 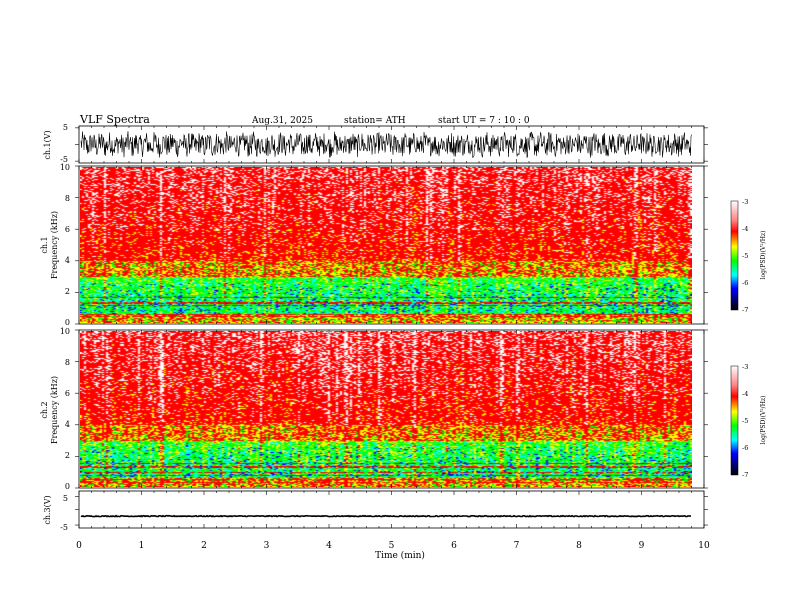 I want to click on colorbar-2-tick-m4: -4, so click(x=745, y=394).